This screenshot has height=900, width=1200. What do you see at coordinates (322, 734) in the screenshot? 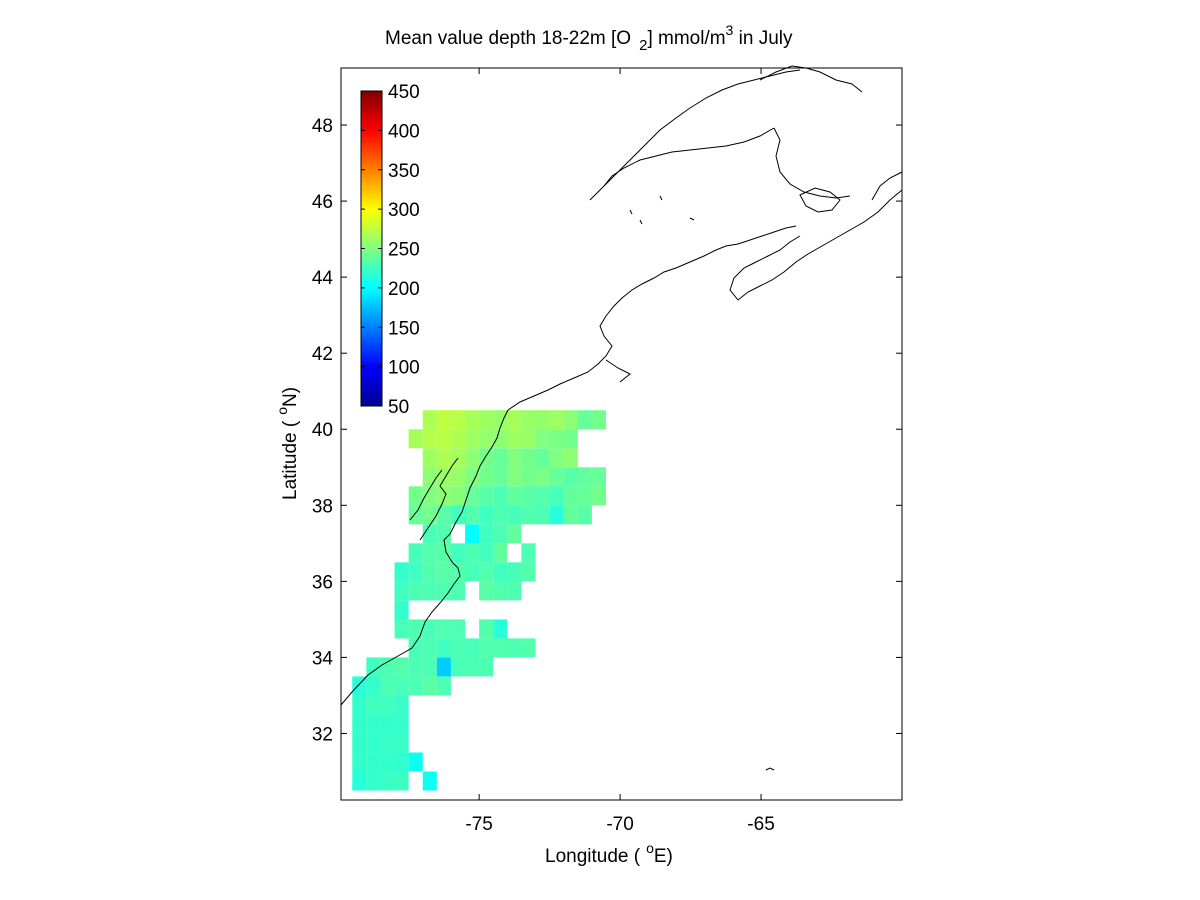
I see `y-tick-label: 32` at bounding box center [322, 734].